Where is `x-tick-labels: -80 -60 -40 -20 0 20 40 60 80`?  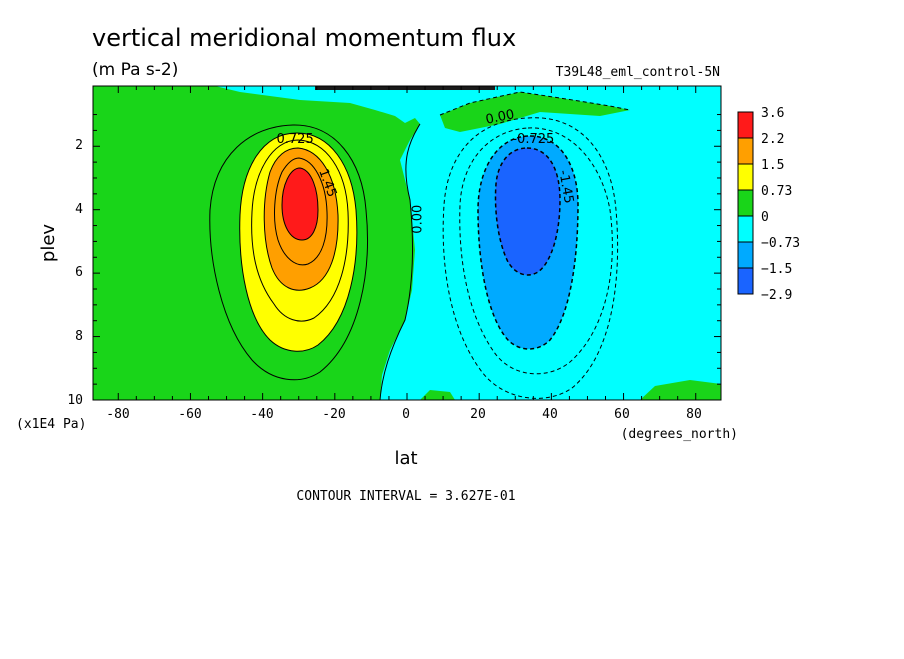
x-tick-labels: -80 -60 -40 -20 0 20 40 60 80 is located at coordinates (404, 414).